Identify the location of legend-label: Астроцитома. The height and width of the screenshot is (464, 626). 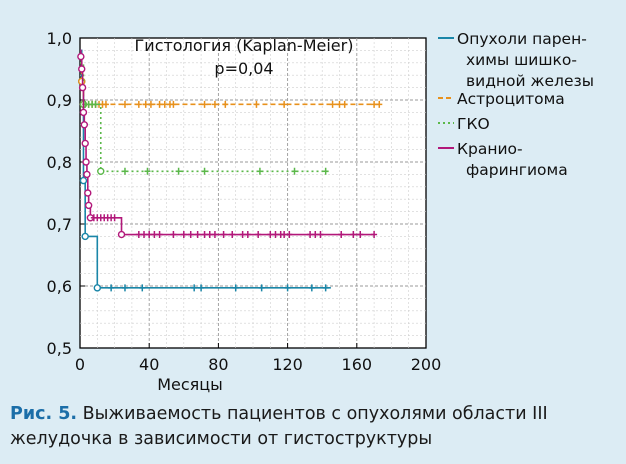
(511, 99).